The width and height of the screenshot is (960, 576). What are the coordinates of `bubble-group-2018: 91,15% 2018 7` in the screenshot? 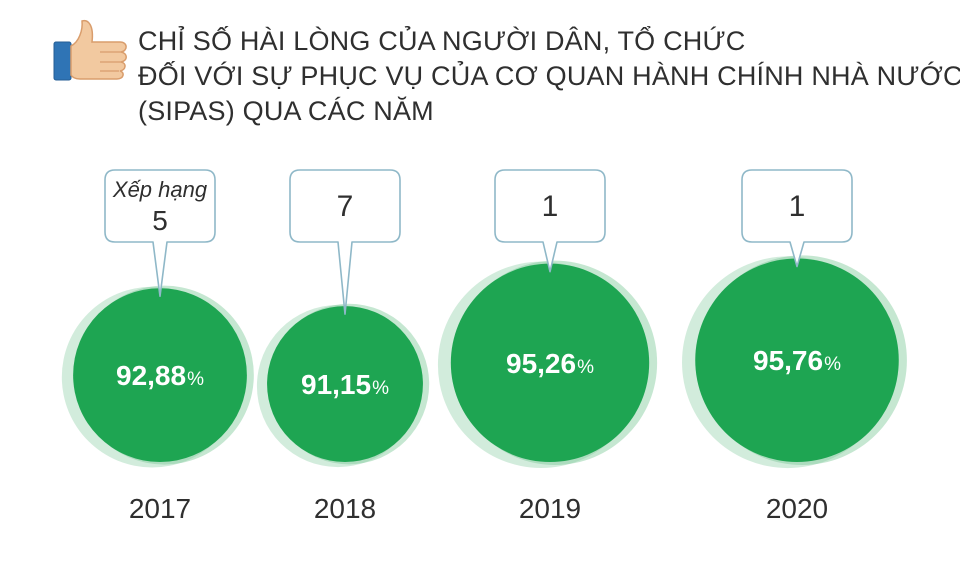 It's located at (343, 346).